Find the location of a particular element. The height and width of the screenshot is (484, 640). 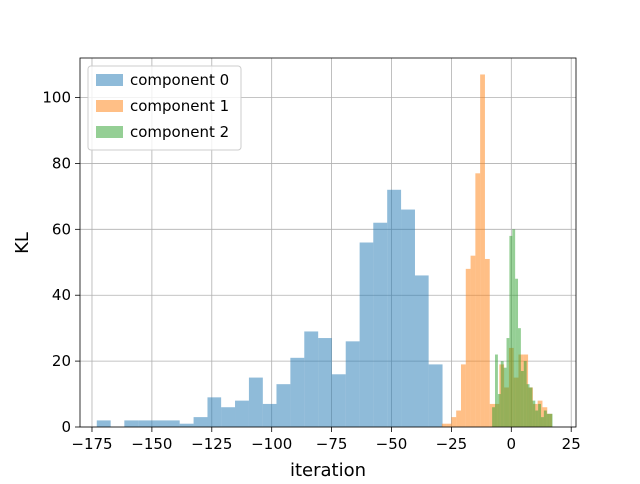

bar-s0-b9 is located at coordinates (228, 417).